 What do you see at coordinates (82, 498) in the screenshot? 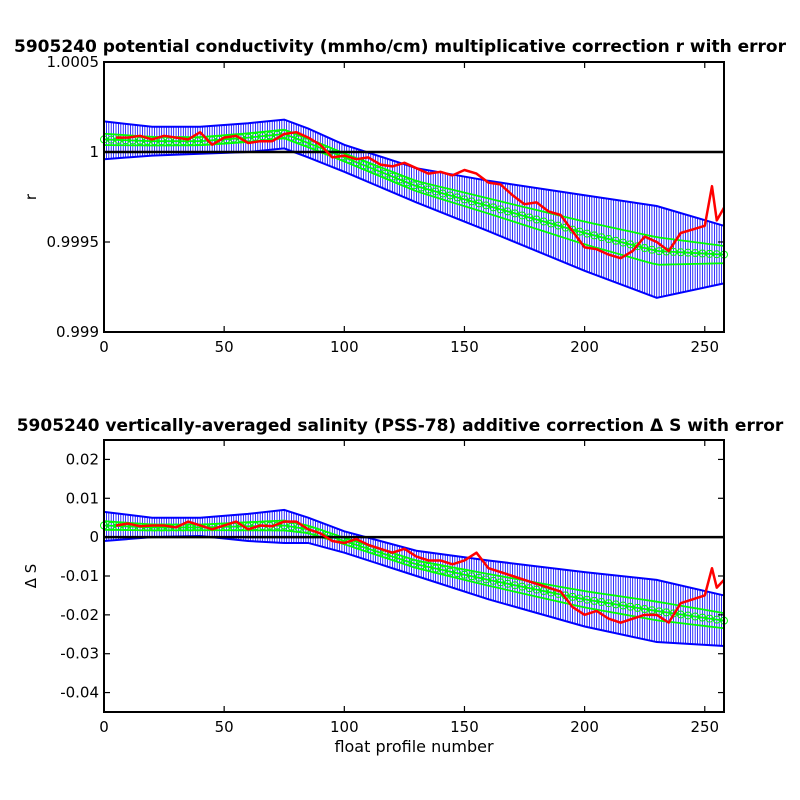
I see `y-tick-label: 0.01` at bounding box center [82, 498].